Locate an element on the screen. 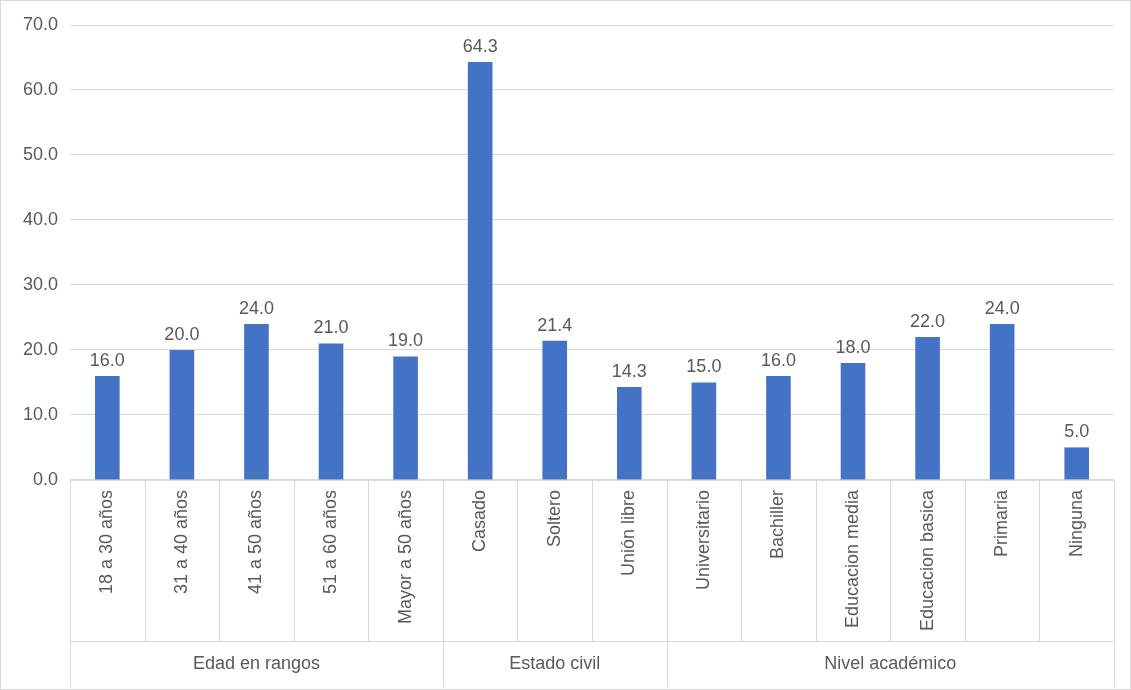  x-tick-label: Unión libre is located at coordinates (628, 532).